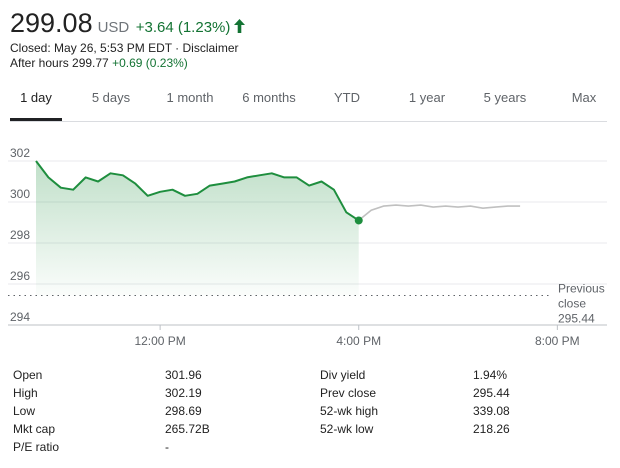  What do you see at coordinates (111, 447) in the screenshot?
I see `stat-row: P/E ratio -` at bounding box center [111, 447].